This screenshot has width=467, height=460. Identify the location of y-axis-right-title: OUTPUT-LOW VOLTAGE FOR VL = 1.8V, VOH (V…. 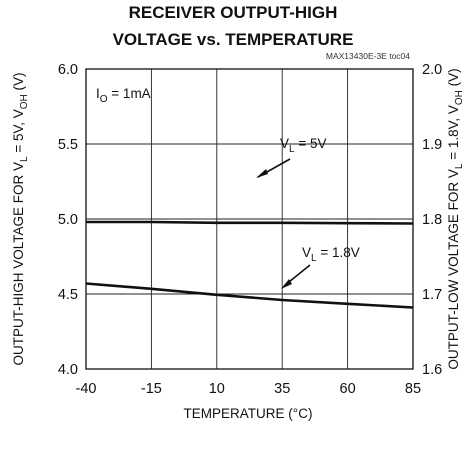
(455, 218).